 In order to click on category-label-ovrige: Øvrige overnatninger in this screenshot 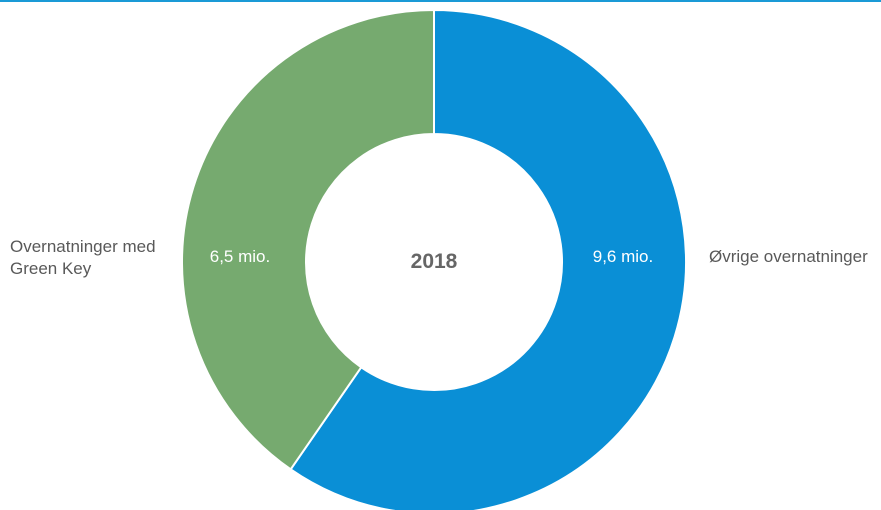, I will do `click(788, 256)`.